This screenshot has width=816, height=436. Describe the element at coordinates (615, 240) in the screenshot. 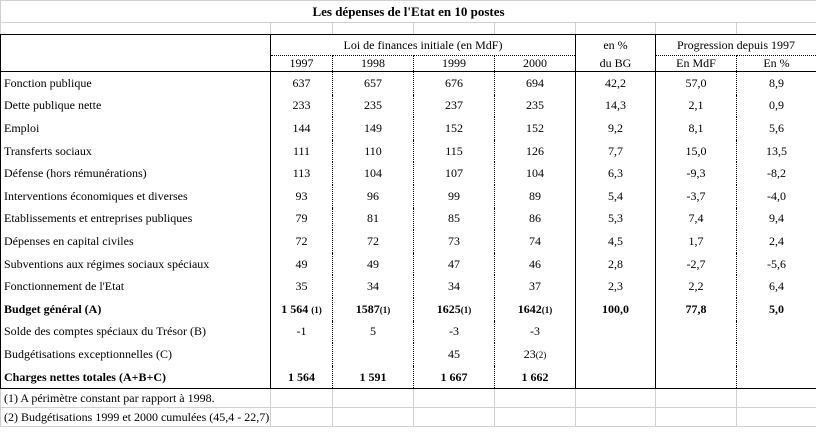

I see `cell-value: 4,5` at that location.